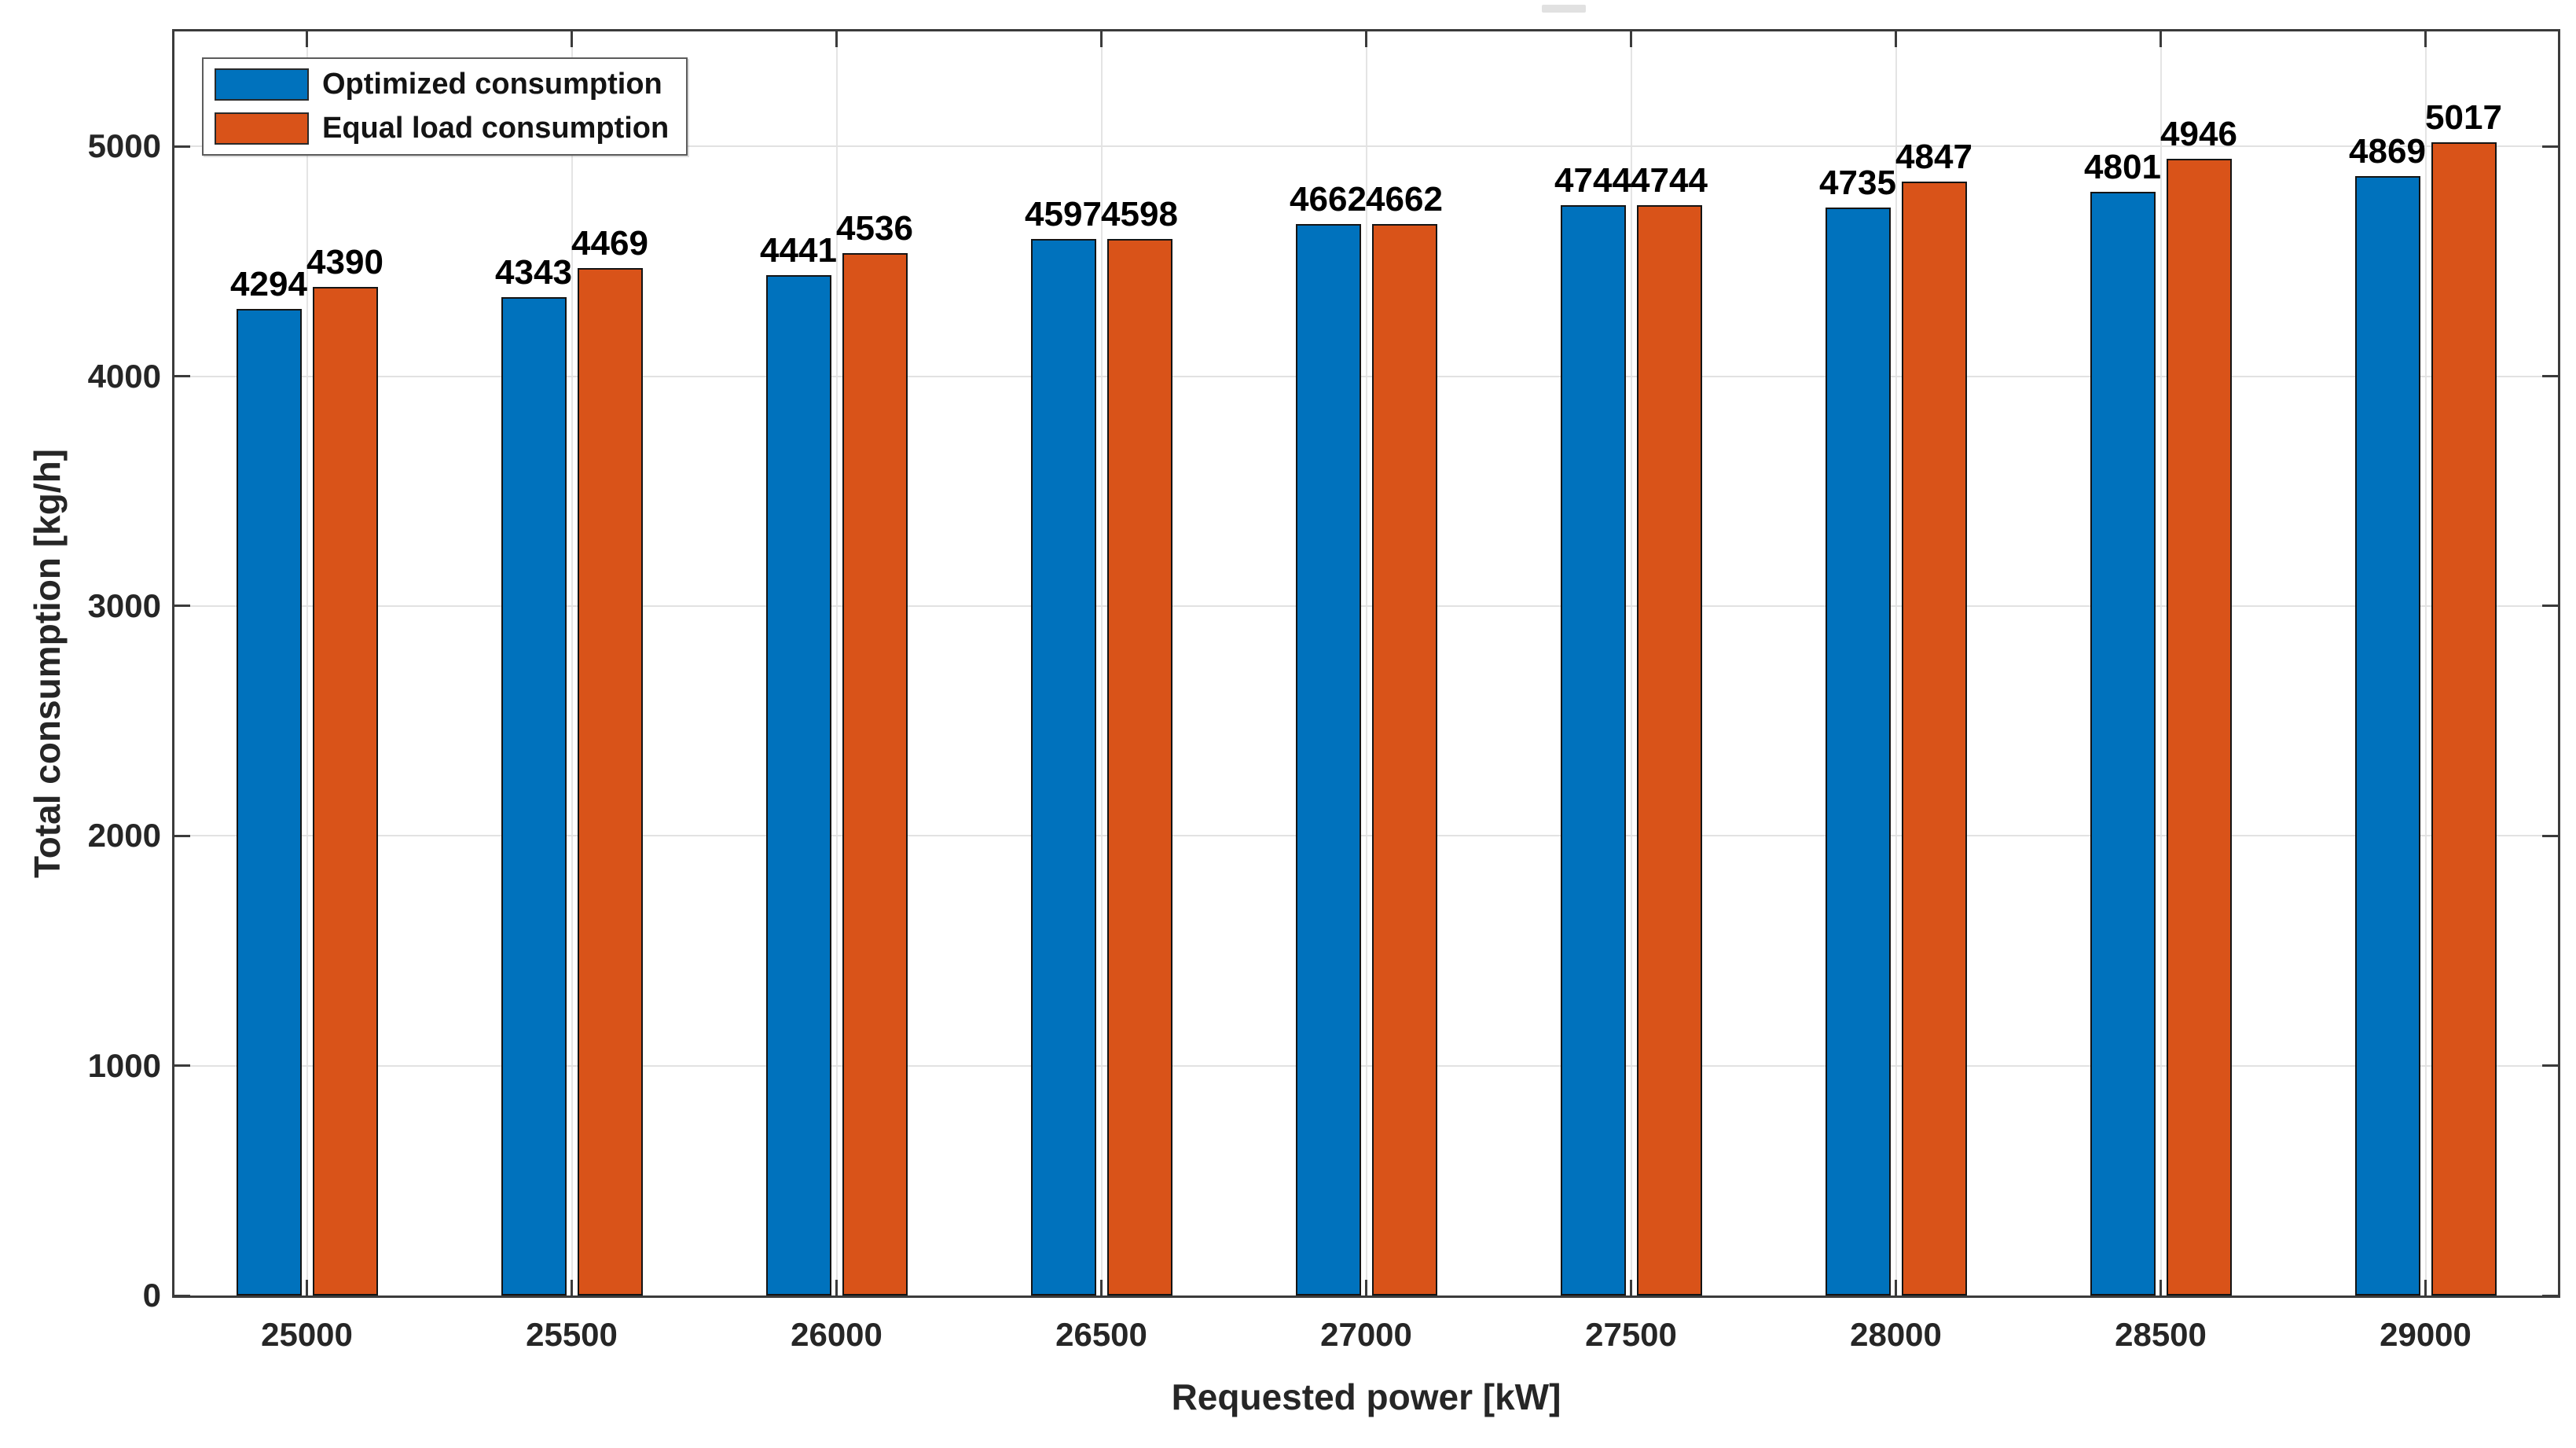 The height and width of the screenshot is (1448, 2576). Describe the element at coordinates (124, 146) in the screenshot. I see `y-tick-label: 5000` at that location.